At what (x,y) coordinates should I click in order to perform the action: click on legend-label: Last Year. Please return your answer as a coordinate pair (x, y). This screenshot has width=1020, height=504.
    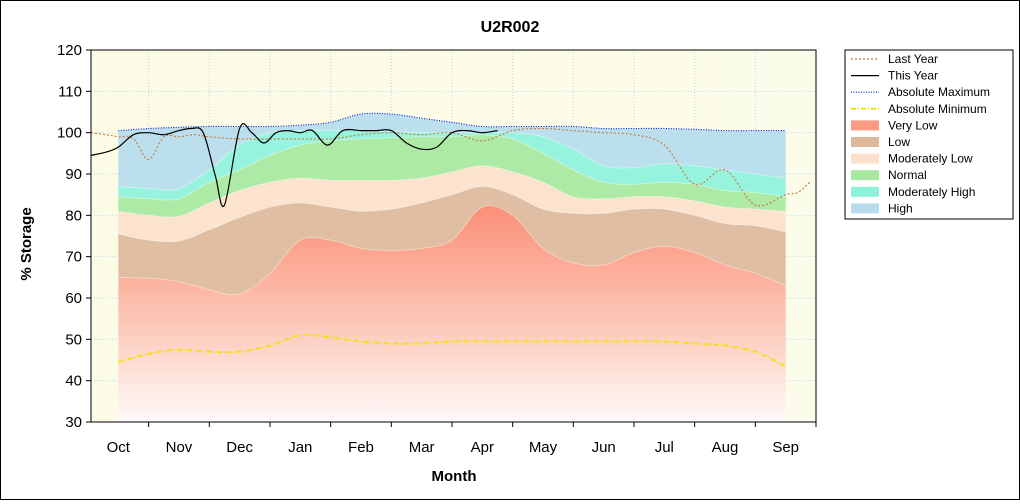
    Looking at the image, I should click on (913, 59).